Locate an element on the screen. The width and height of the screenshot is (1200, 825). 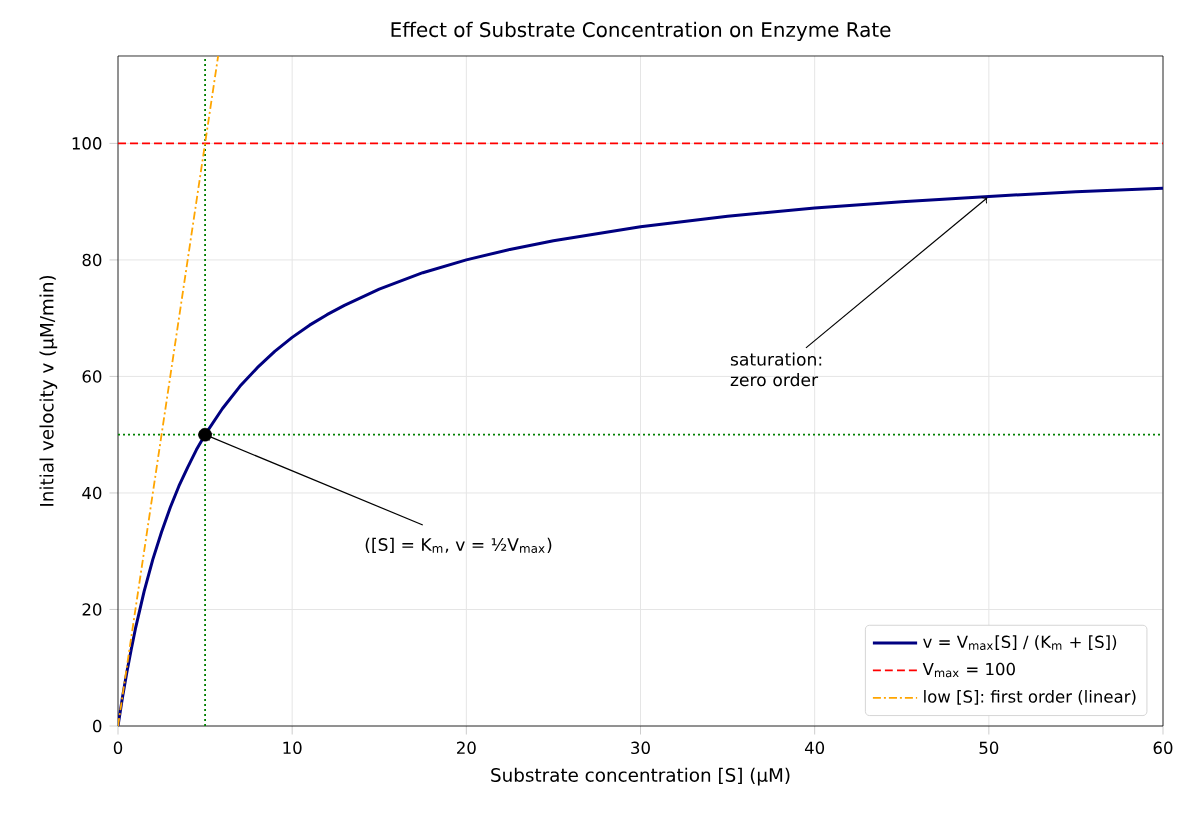
x-axis-title: Substrate concentration [S] (μM) is located at coordinates (640, 776).